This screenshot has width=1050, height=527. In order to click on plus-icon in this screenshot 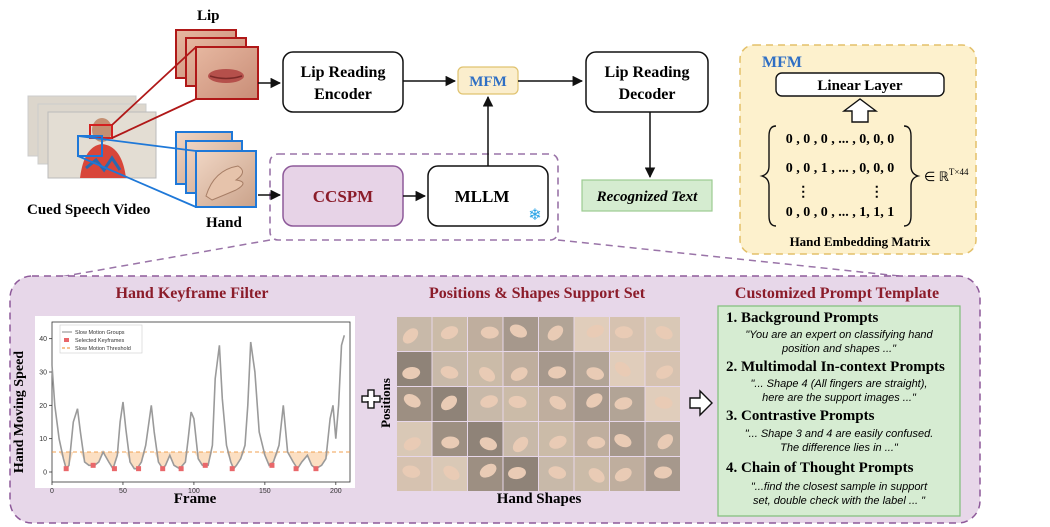, I will do `click(371, 399)`.